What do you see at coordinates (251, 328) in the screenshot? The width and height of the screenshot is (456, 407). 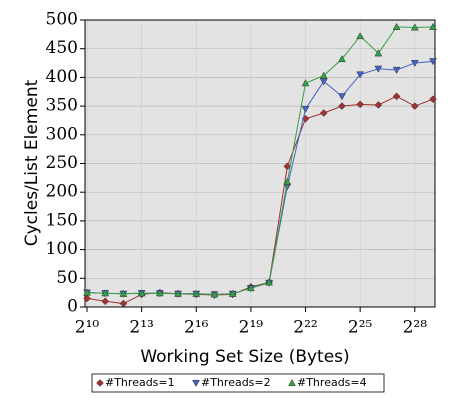 I see `x-tick-label: 2¹⁹` at bounding box center [251, 328].